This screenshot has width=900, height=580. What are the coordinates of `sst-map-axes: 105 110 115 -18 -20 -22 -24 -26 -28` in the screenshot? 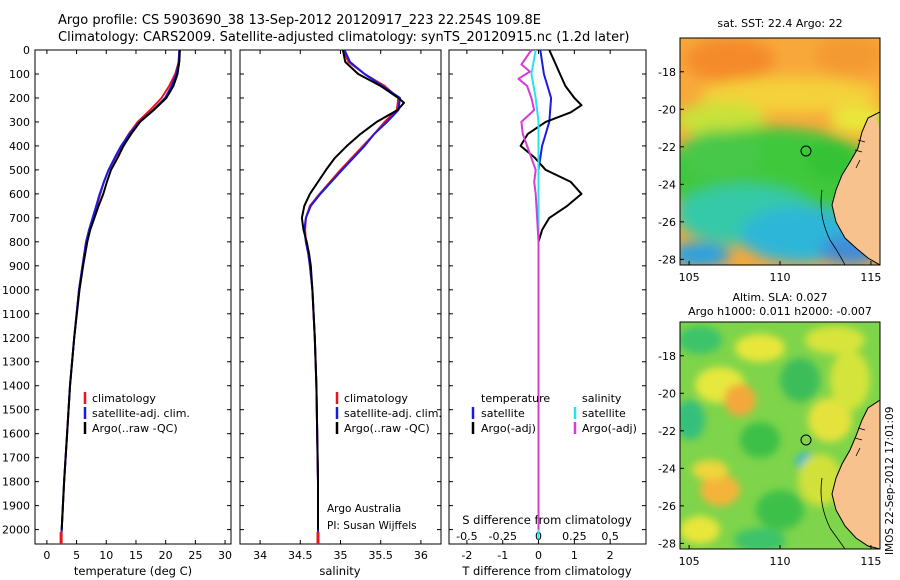 It's located at (769, 175).